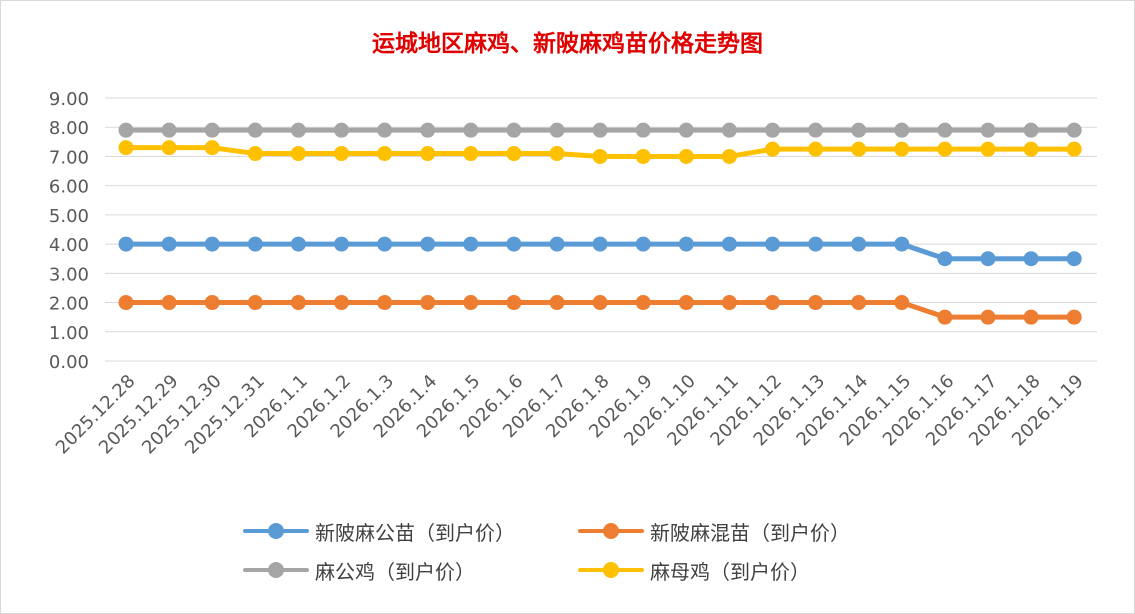 The image size is (1135, 614). What do you see at coordinates (69, 187) in the screenshot?
I see `y-tick-label: 6.00` at bounding box center [69, 187].